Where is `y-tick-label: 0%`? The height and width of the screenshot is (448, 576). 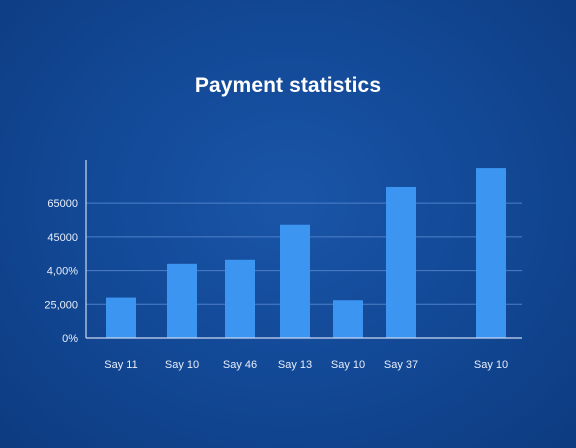
y-tick-label: 0% is located at coordinates (70, 339).